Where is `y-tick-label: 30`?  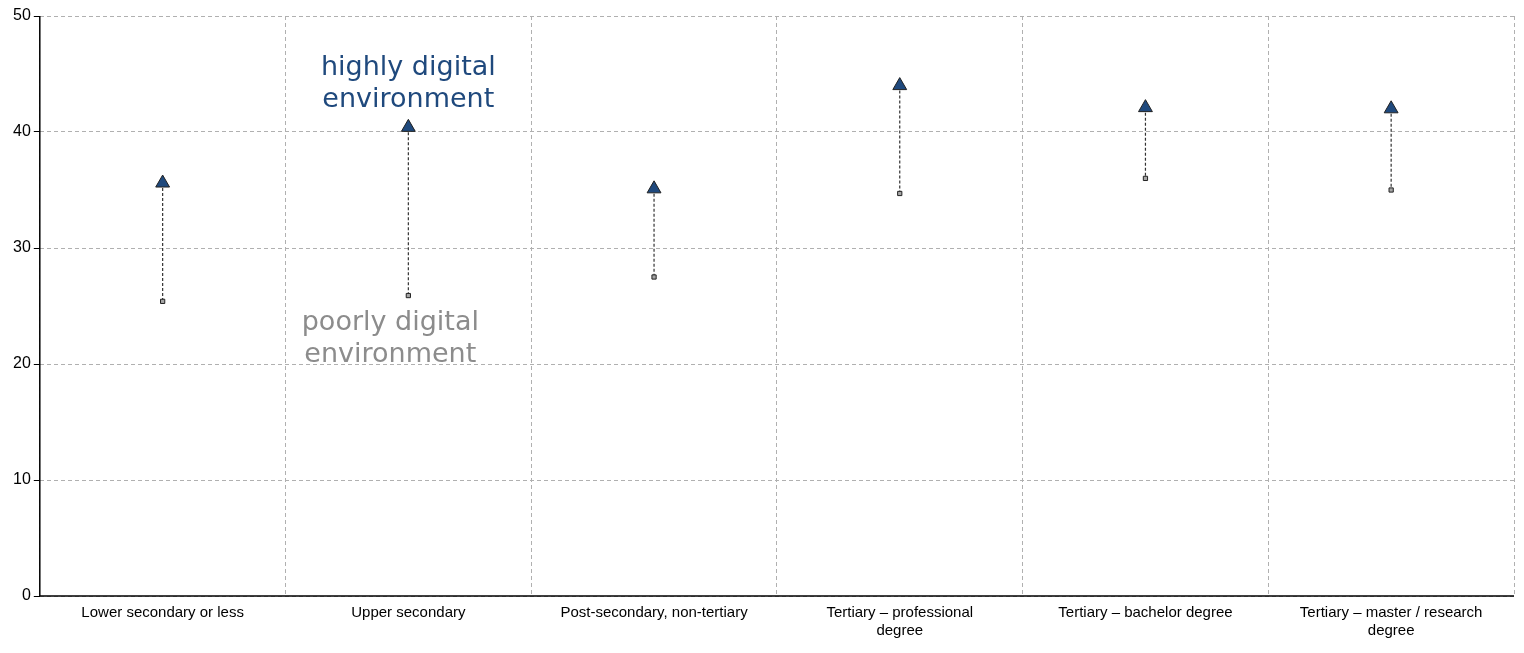
y-tick-label: 30 is located at coordinates (22, 247).